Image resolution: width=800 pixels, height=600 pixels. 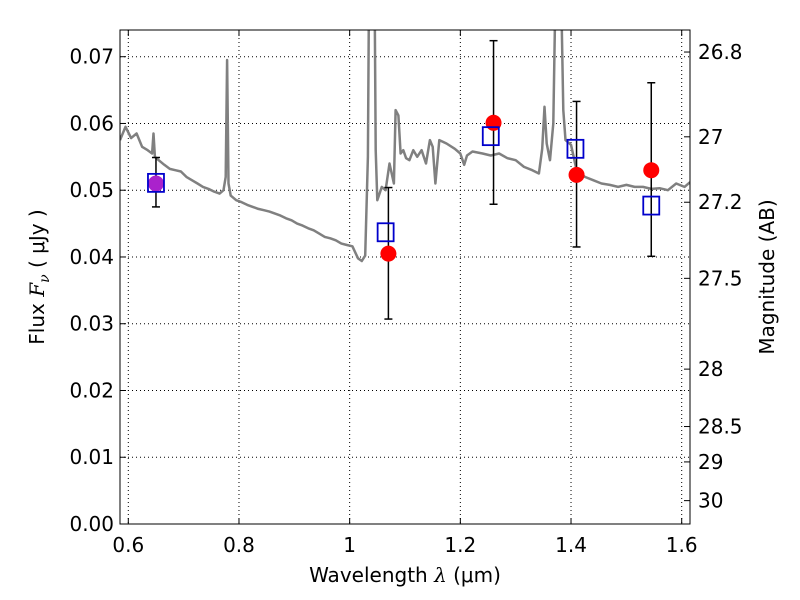 I want to click on x-tick-label: 0.8, so click(x=239, y=545).